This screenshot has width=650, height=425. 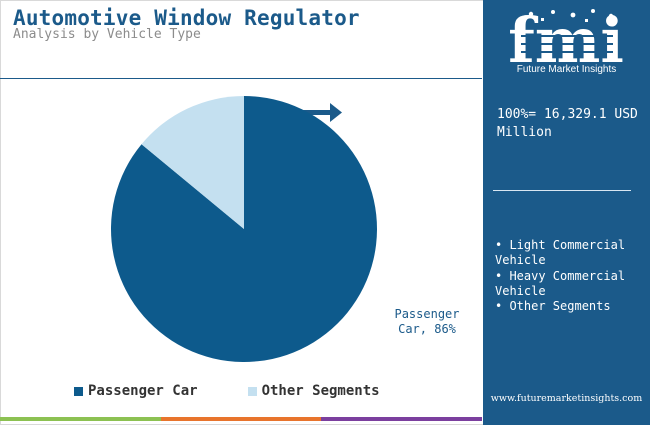 I want to click on bottom-bar-orange, so click(x=241, y=419).